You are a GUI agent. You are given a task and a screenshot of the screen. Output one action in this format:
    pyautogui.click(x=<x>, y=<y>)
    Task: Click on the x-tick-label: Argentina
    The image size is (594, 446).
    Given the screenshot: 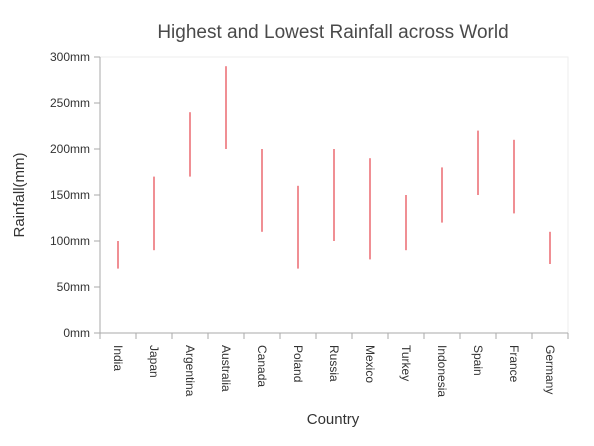 What is the action you would take?
    pyautogui.click(x=190, y=371)
    